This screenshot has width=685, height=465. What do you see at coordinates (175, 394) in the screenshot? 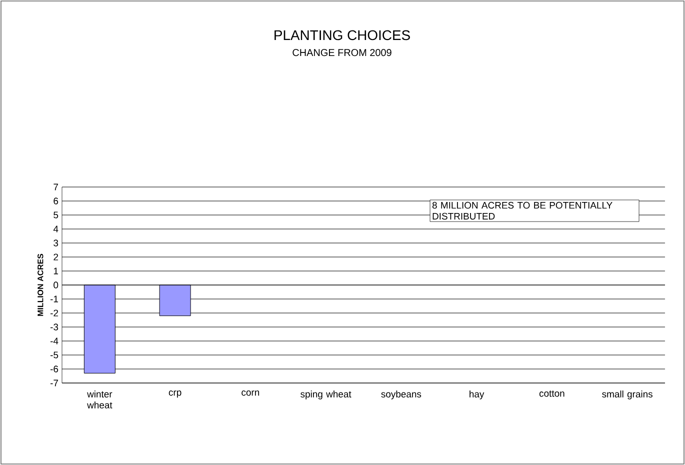
I see `x-tick-label: crp` at bounding box center [175, 394].